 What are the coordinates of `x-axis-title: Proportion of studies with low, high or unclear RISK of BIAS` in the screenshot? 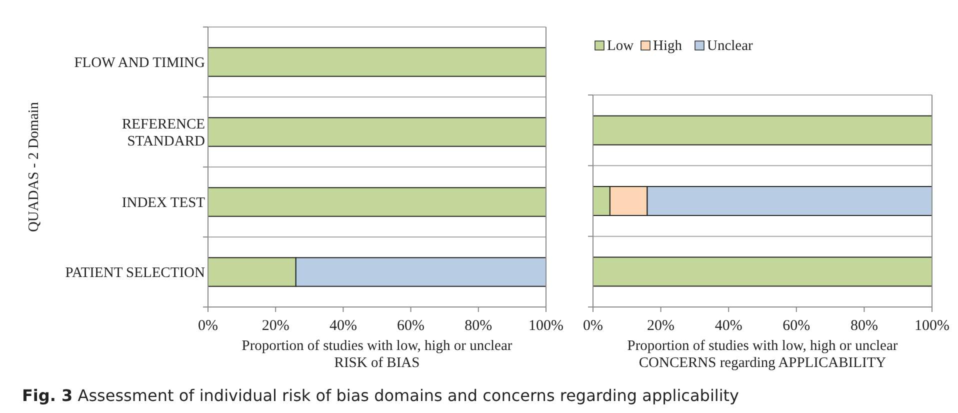 It's located at (377, 354).